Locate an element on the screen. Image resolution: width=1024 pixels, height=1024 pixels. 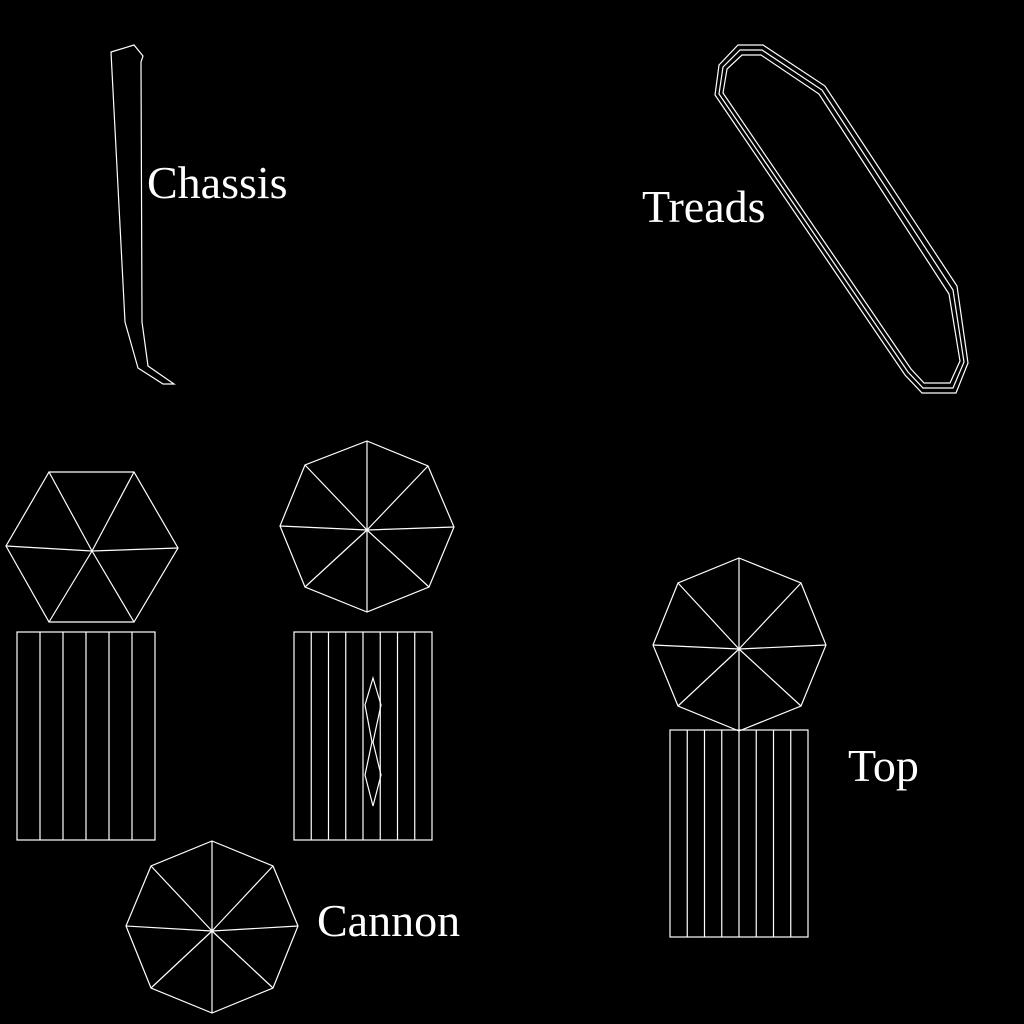
treads-outline-middle is located at coordinates (841, 219).